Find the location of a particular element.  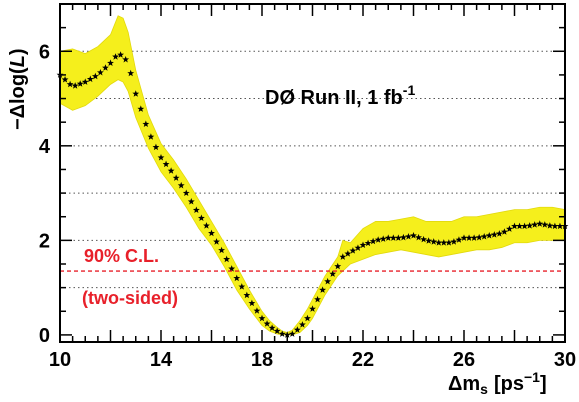

x-axis-close: ] is located at coordinates (543, 384).